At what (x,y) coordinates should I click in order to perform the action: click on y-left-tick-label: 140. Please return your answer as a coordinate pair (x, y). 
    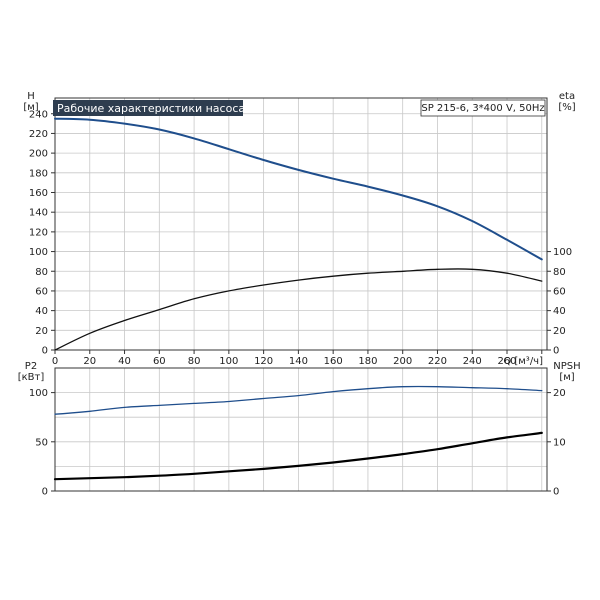
    Looking at the image, I should click on (38, 213).